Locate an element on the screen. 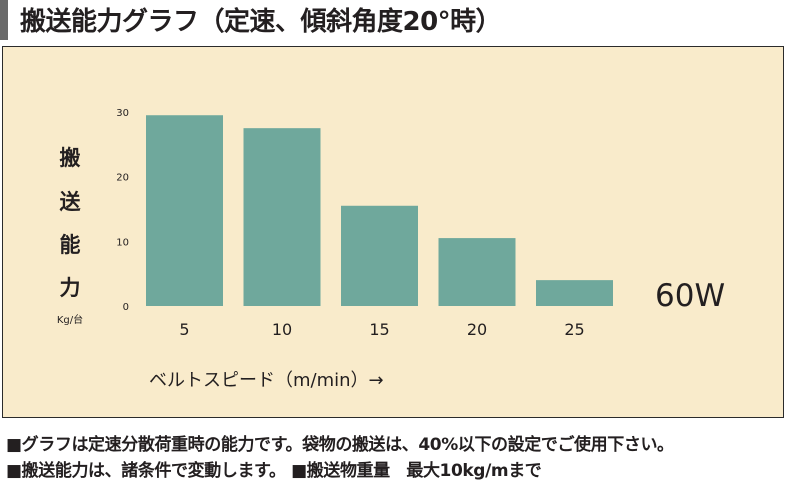  note-line-2: ■搬送能力は、諸条件で変動します。 ■搬送物重量 最大10kg/mまで is located at coordinates (274, 471).